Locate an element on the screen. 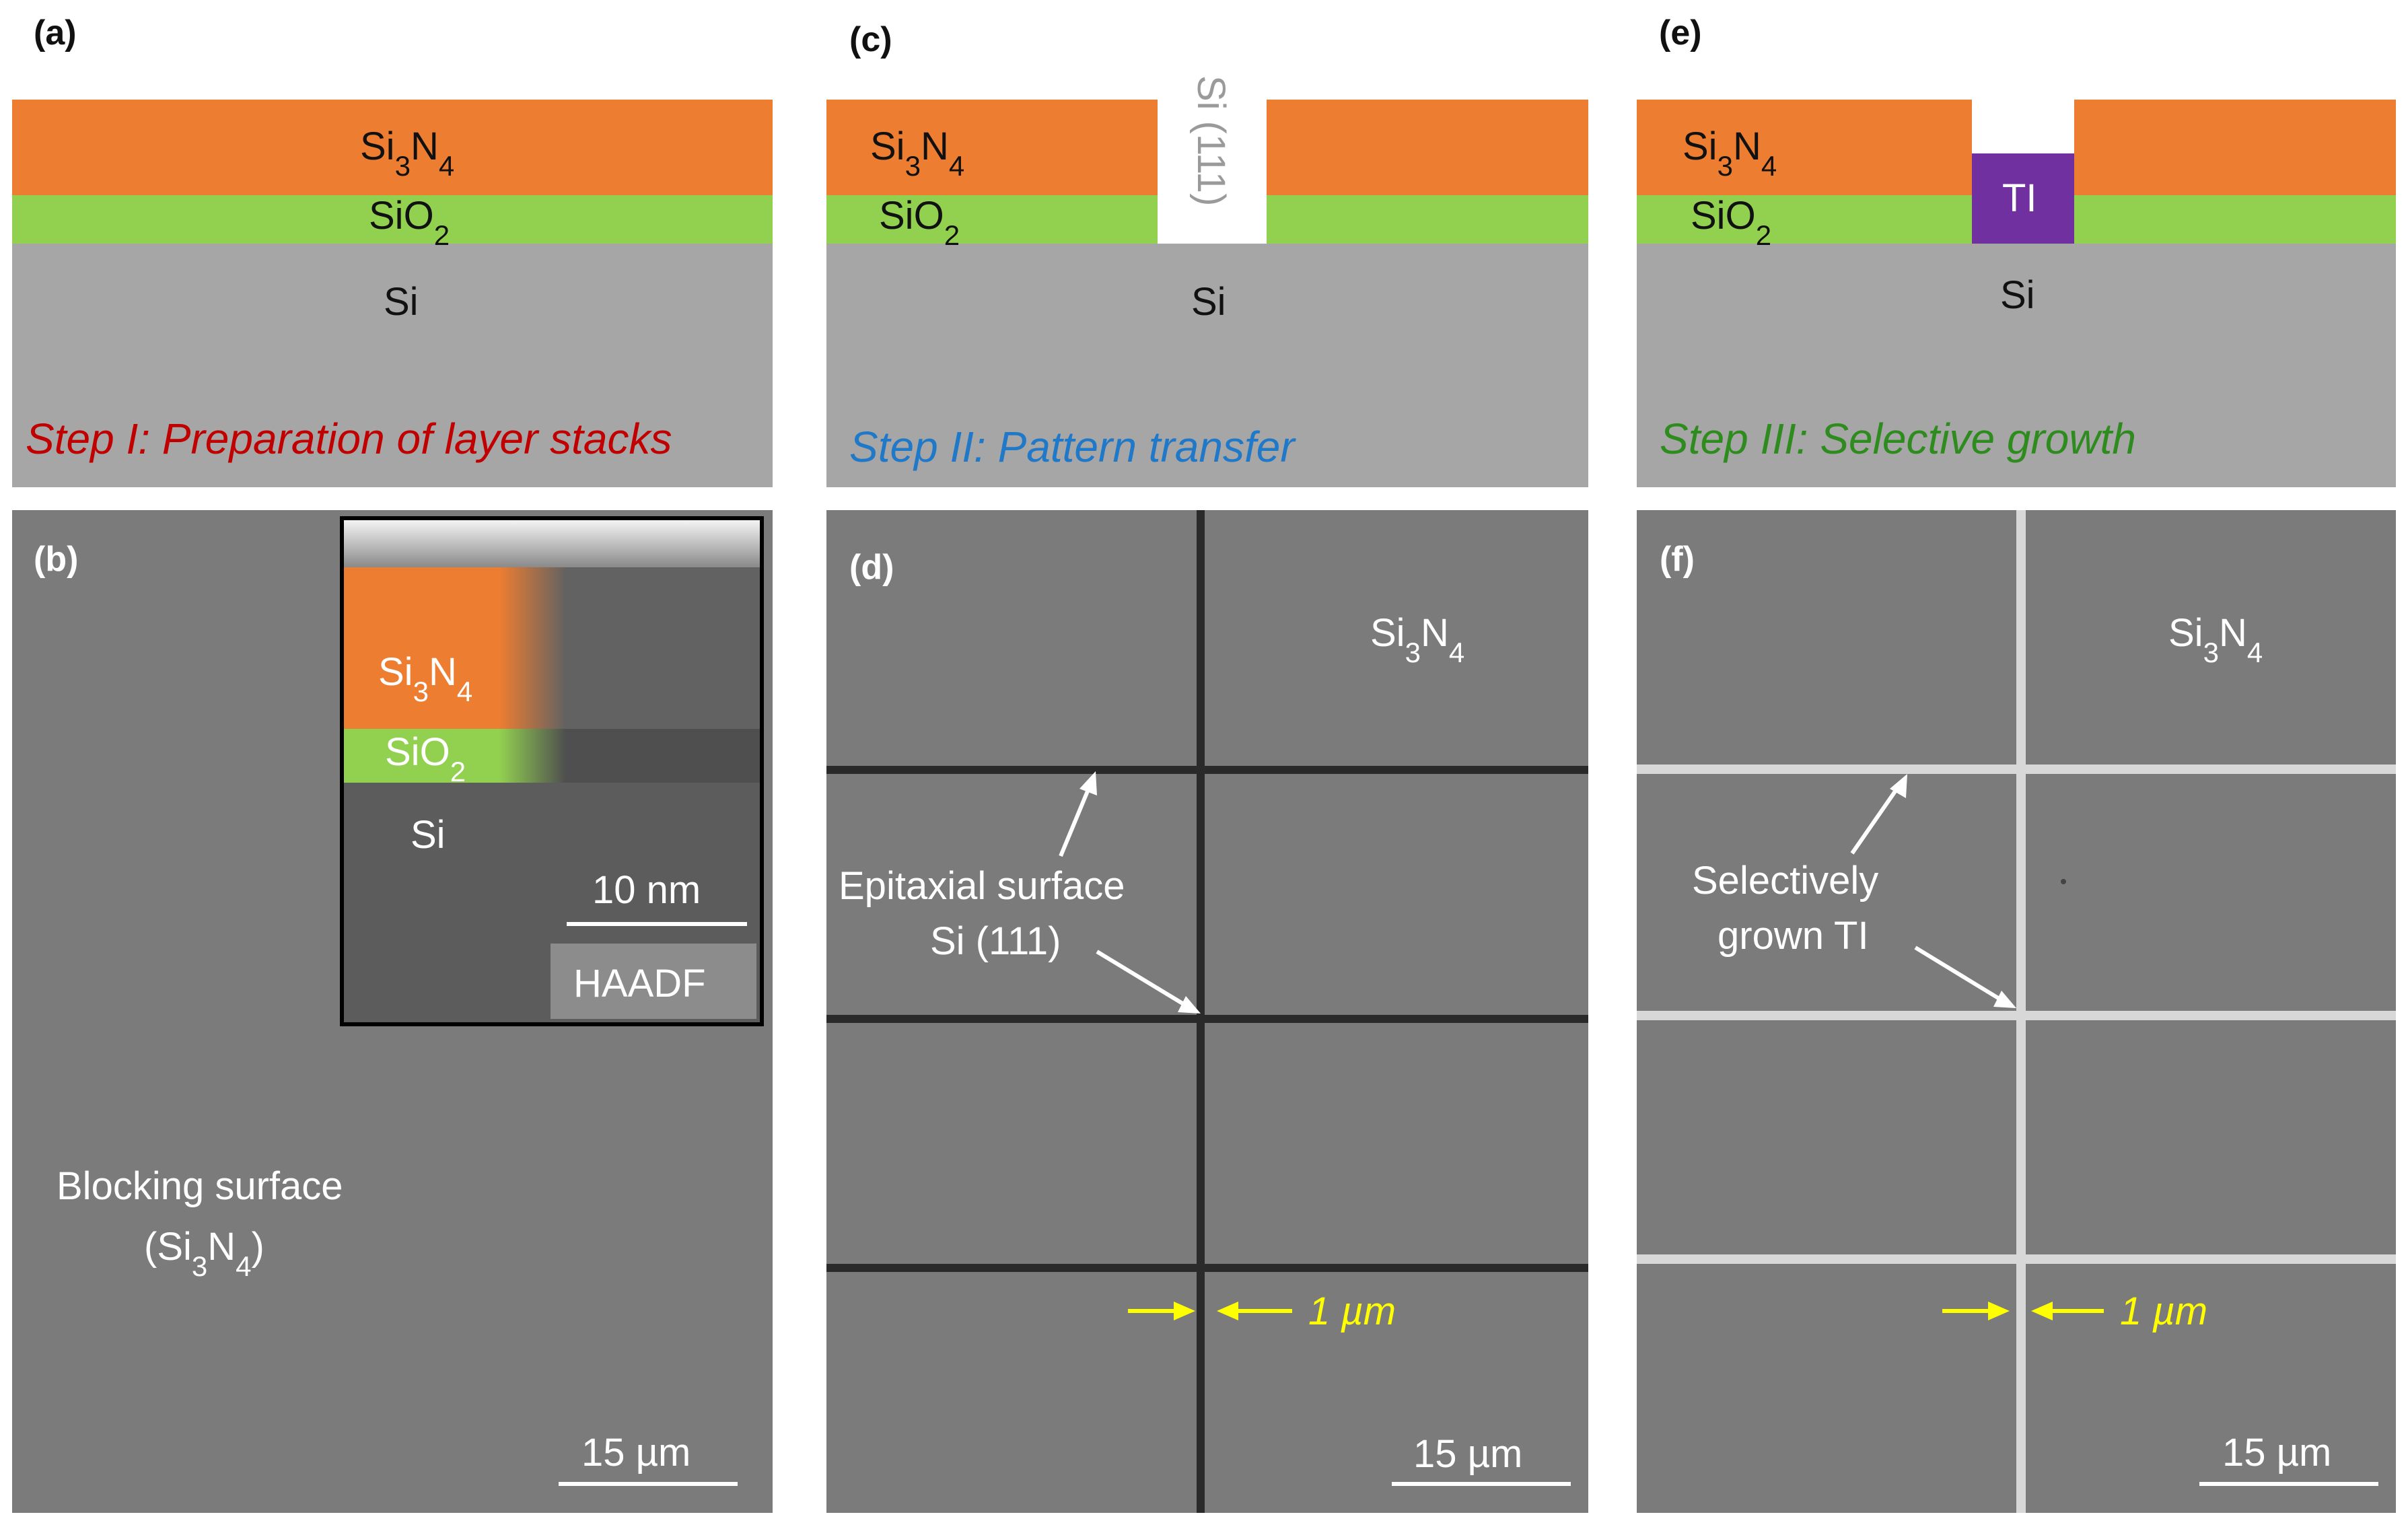  ti-line-h3 is located at coordinates (2017, 1259).